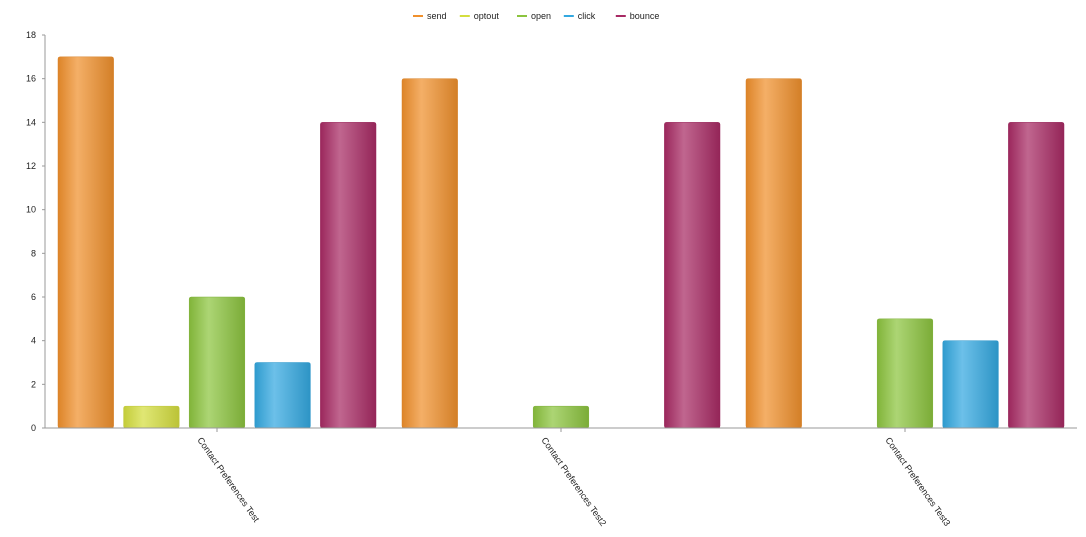  What do you see at coordinates (573, 481) in the screenshot?
I see `x-tick-label: Contact Preferences Test2` at bounding box center [573, 481].